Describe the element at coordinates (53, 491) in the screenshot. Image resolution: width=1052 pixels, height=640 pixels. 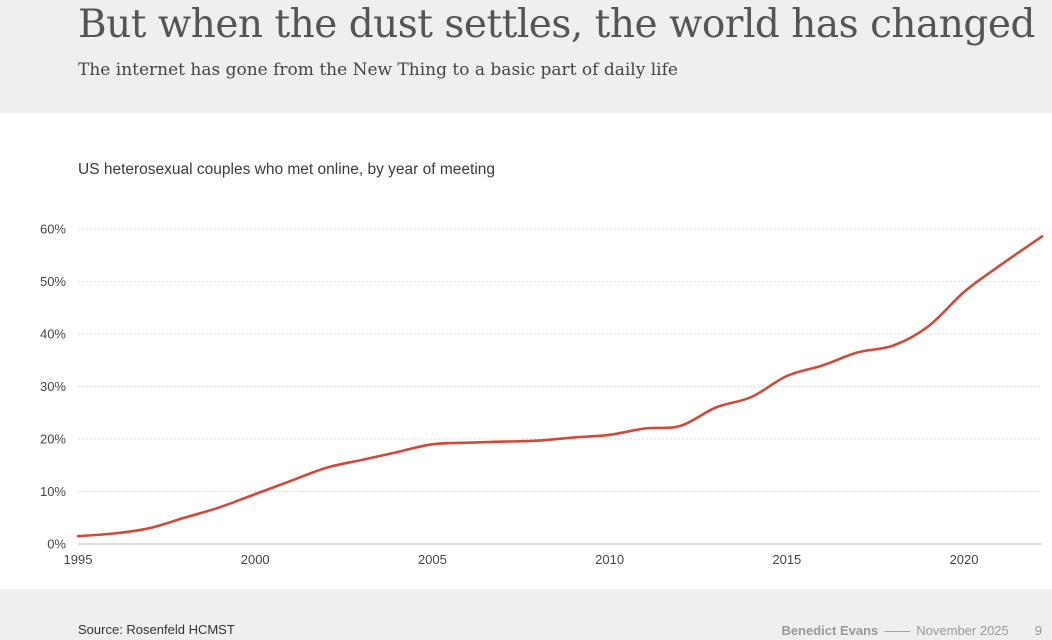
I see `y-tick-label: 10%` at that location.